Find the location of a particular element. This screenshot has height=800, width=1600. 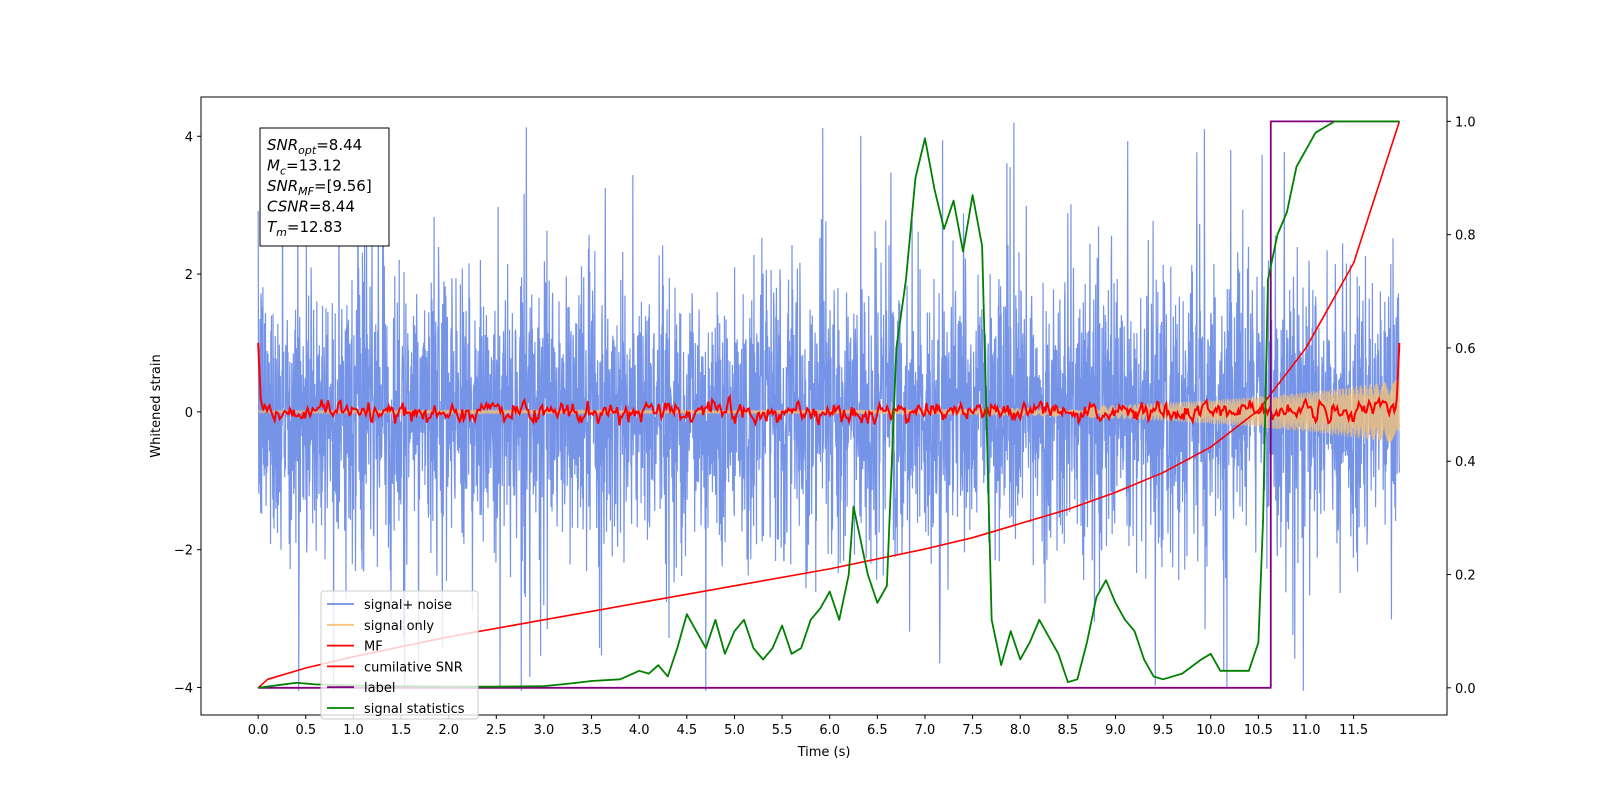

parameter-box-frame is located at coordinates (324, 187).